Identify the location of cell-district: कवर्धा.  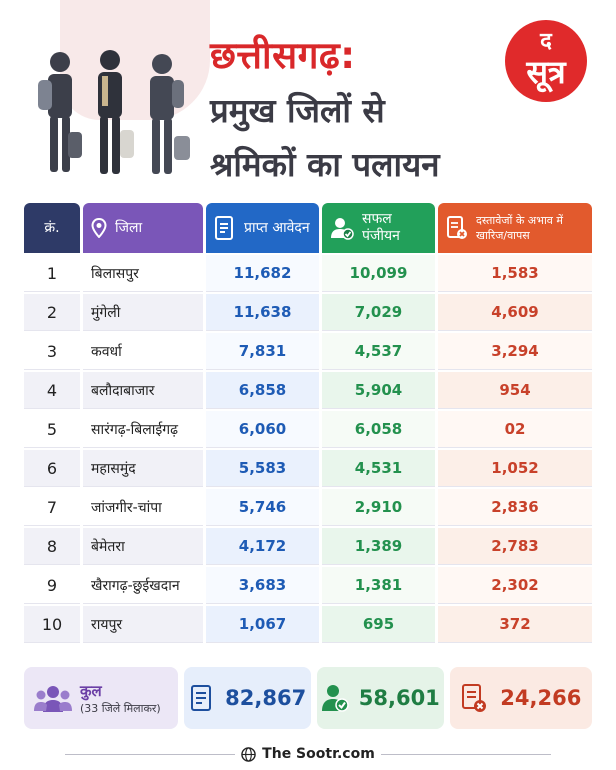
(143, 351).